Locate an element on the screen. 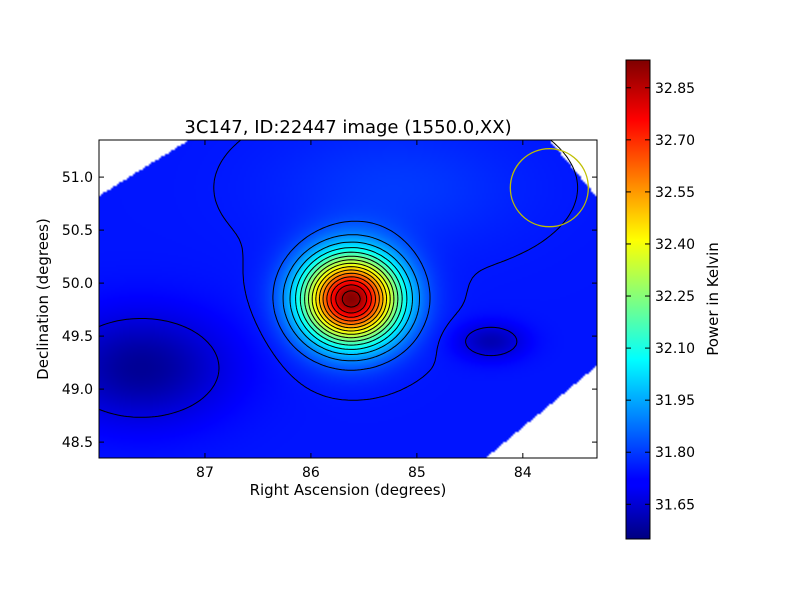 The image size is (800, 600). x-axis-label: Right Ascension (degrees) is located at coordinates (348, 490).